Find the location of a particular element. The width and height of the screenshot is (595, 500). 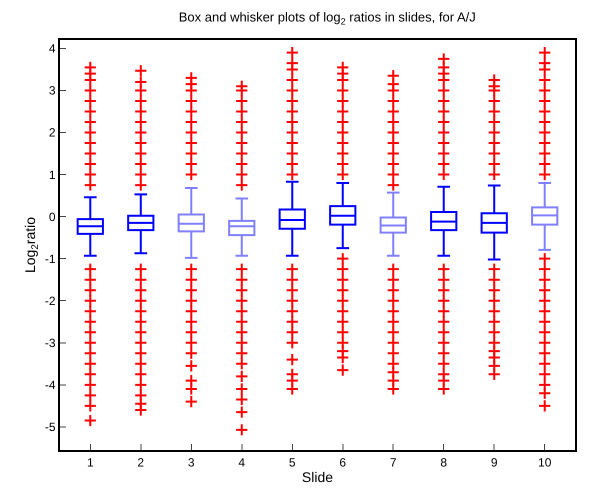

x-tick-label: 5 is located at coordinates (292, 462).